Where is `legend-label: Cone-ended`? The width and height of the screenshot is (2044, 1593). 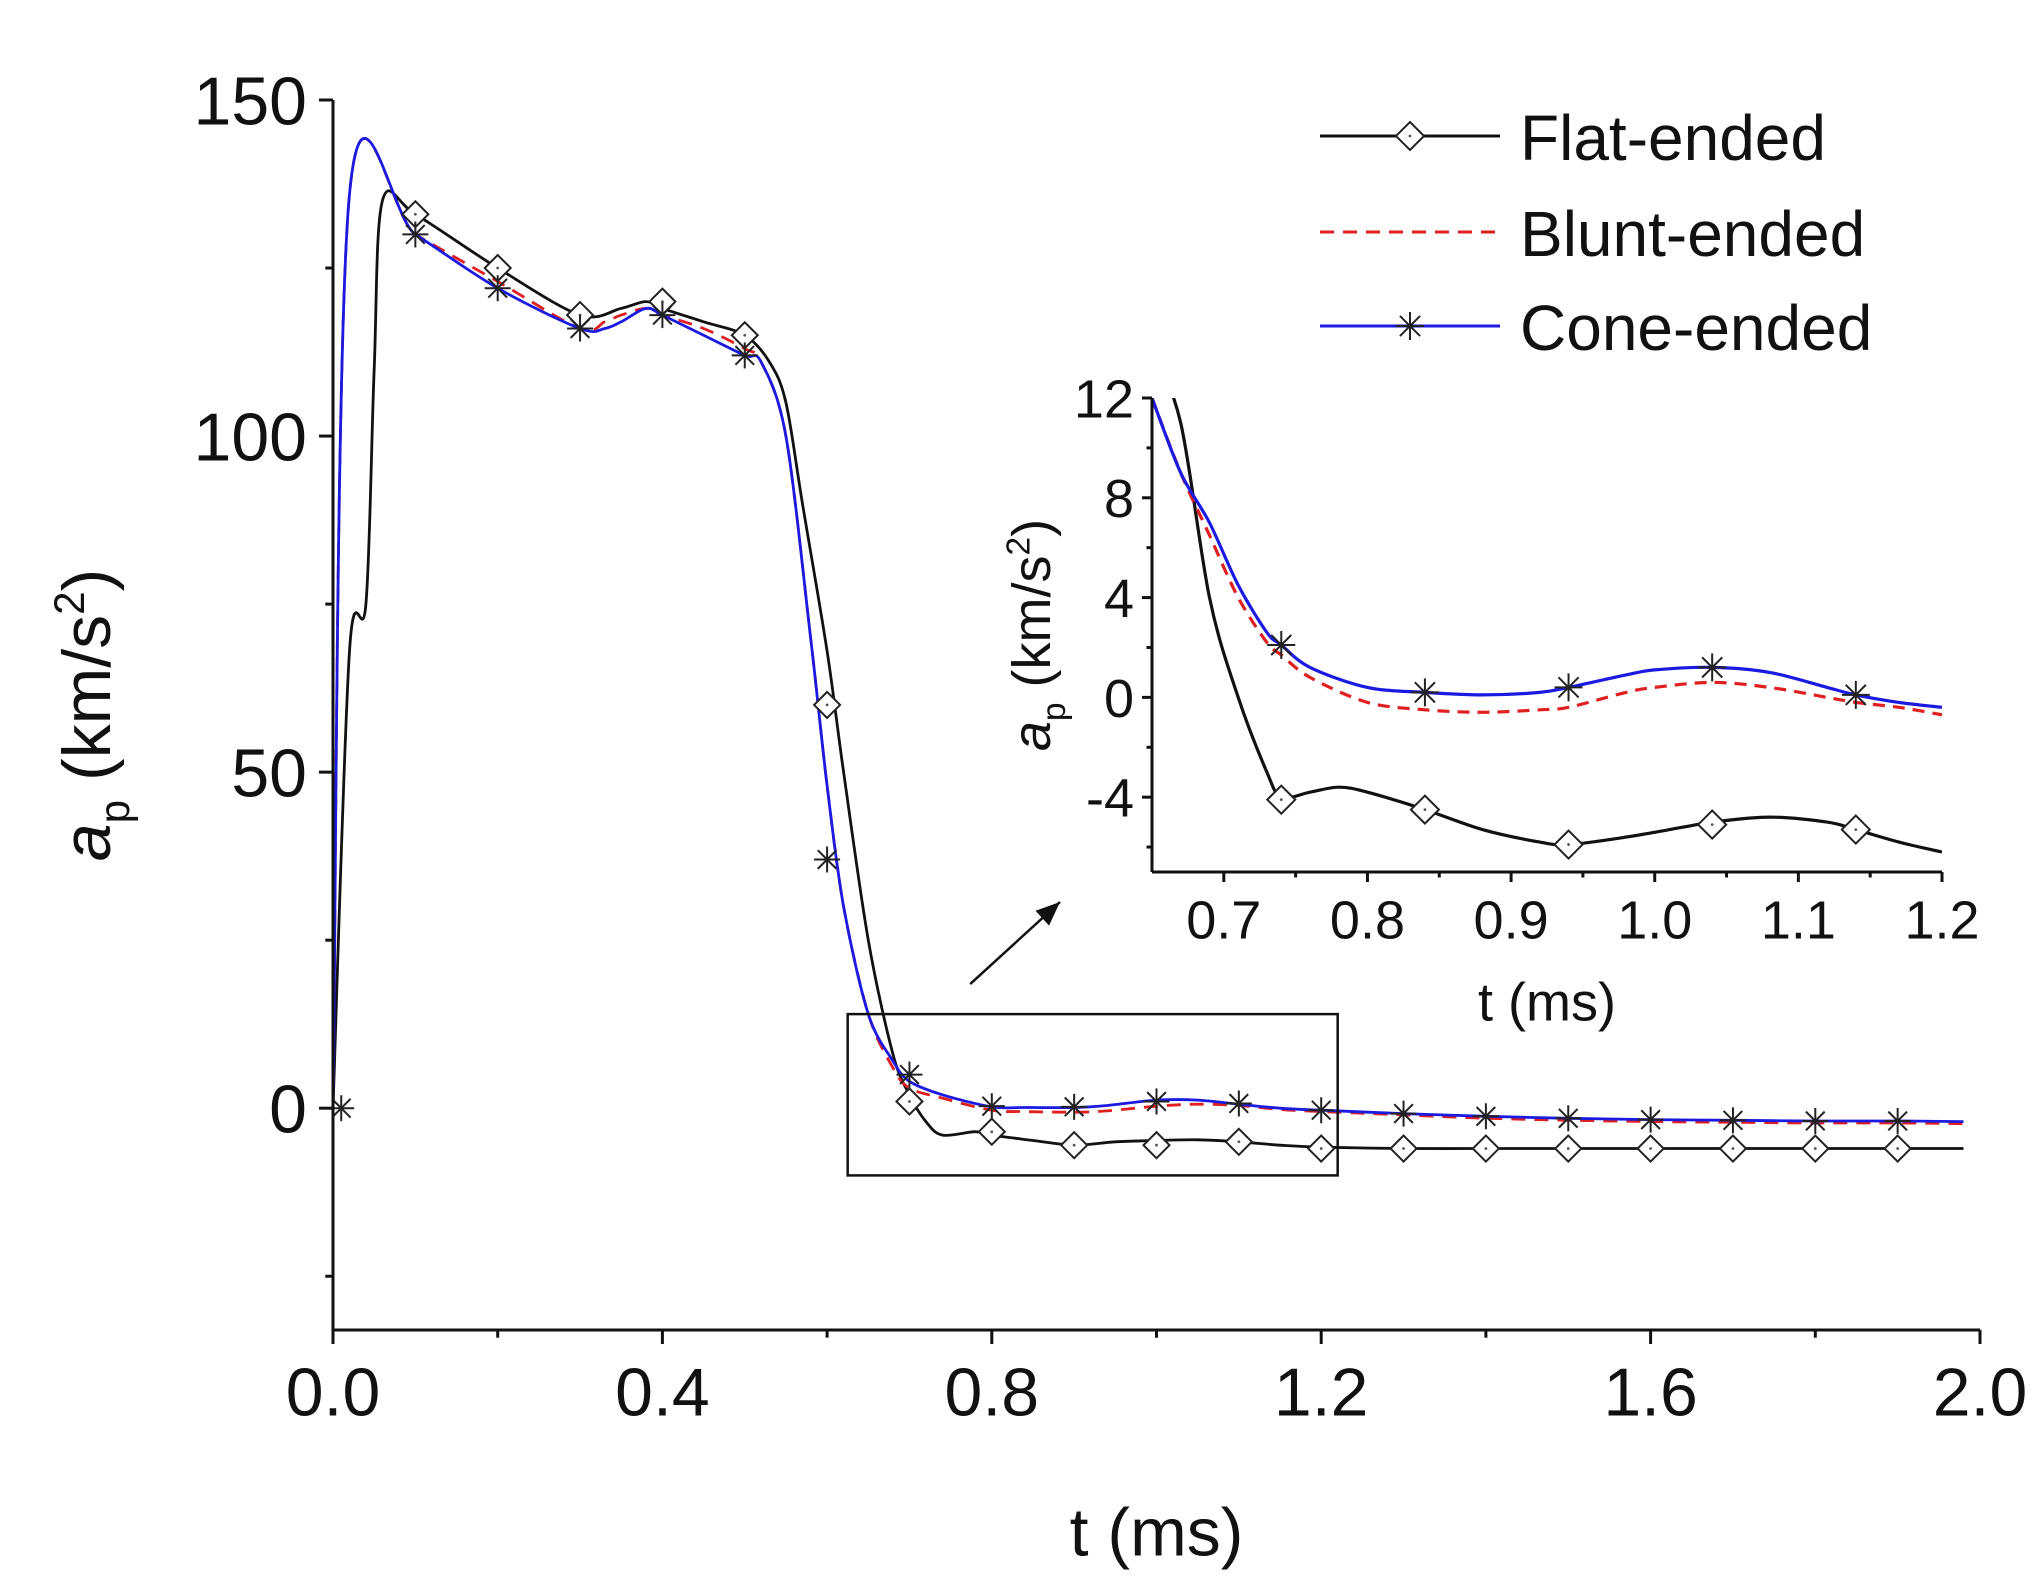
legend-label: Cone-ended is located at coordinates (1696, 328).